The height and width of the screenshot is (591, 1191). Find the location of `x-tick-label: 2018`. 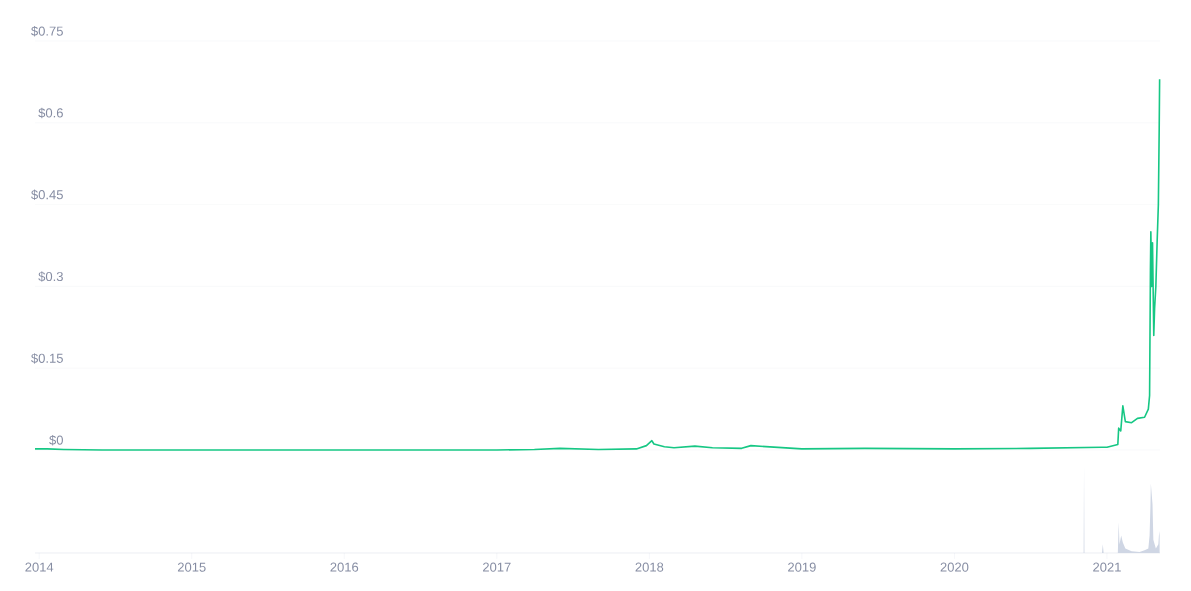

x-tick-label: 2018 is located at coordinates (649, 567).